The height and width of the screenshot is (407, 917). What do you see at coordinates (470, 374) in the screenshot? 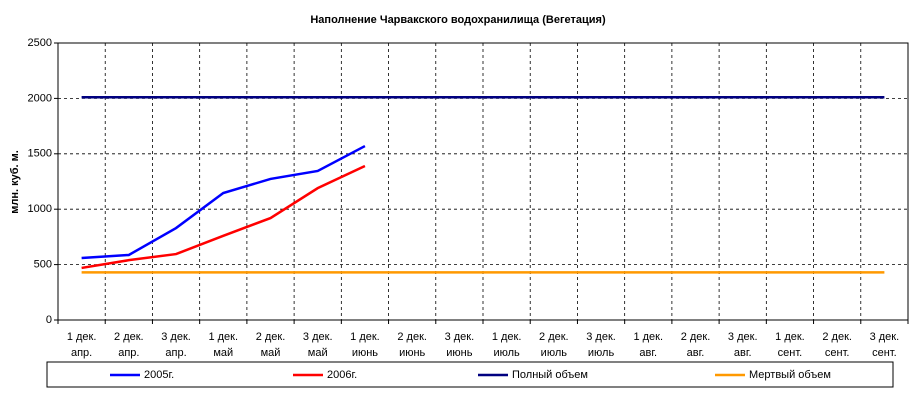
I see `legend-box` at bounding box center [470, 374].